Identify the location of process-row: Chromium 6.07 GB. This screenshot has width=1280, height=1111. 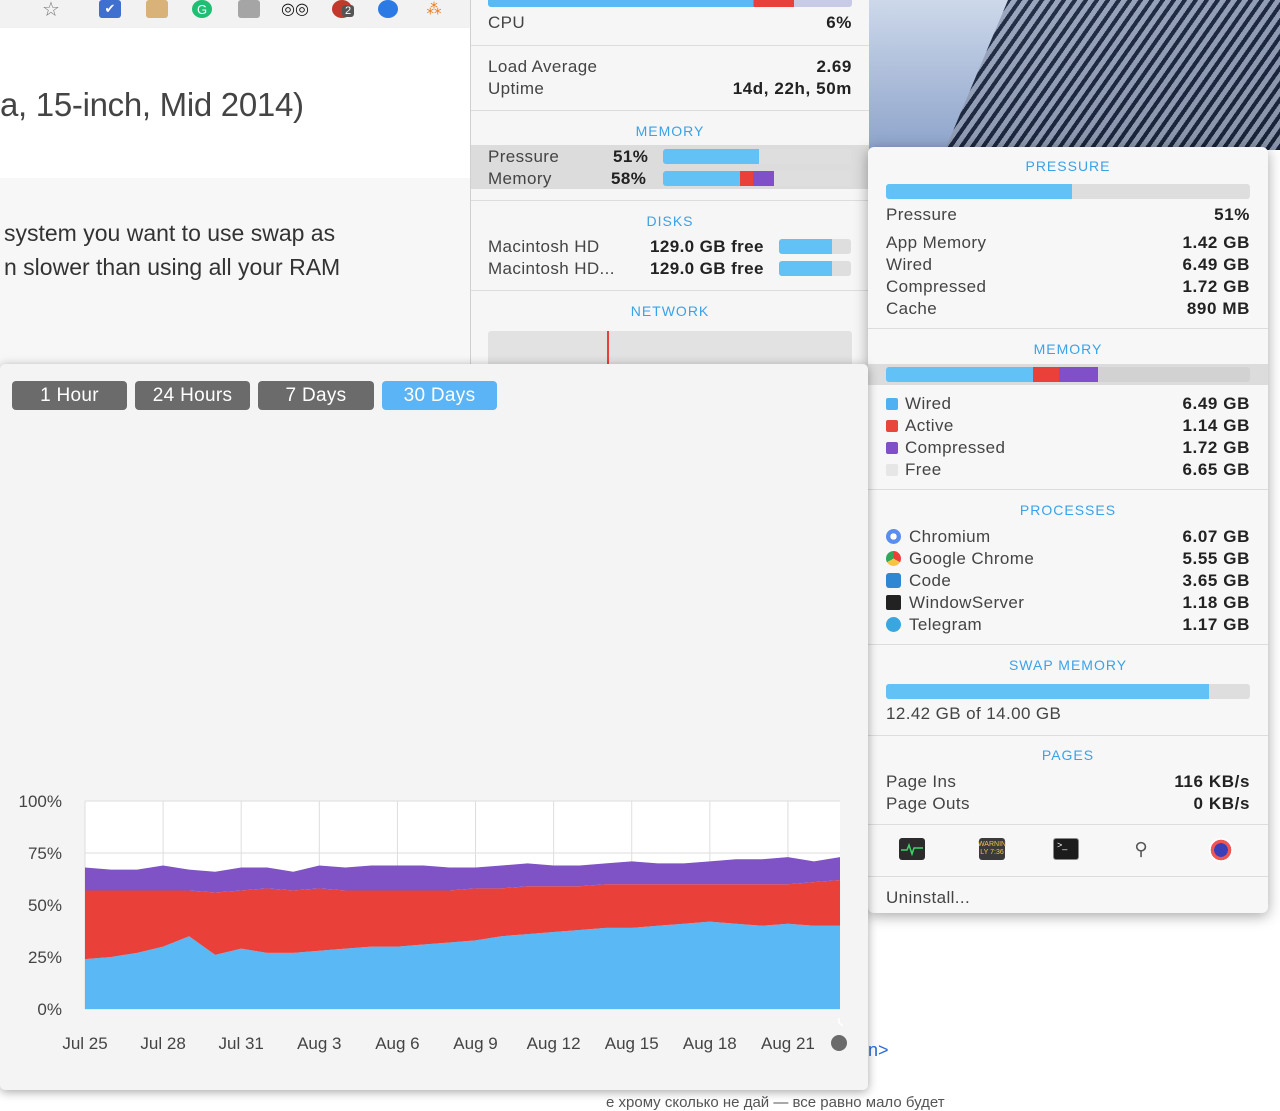
(1068, 537).